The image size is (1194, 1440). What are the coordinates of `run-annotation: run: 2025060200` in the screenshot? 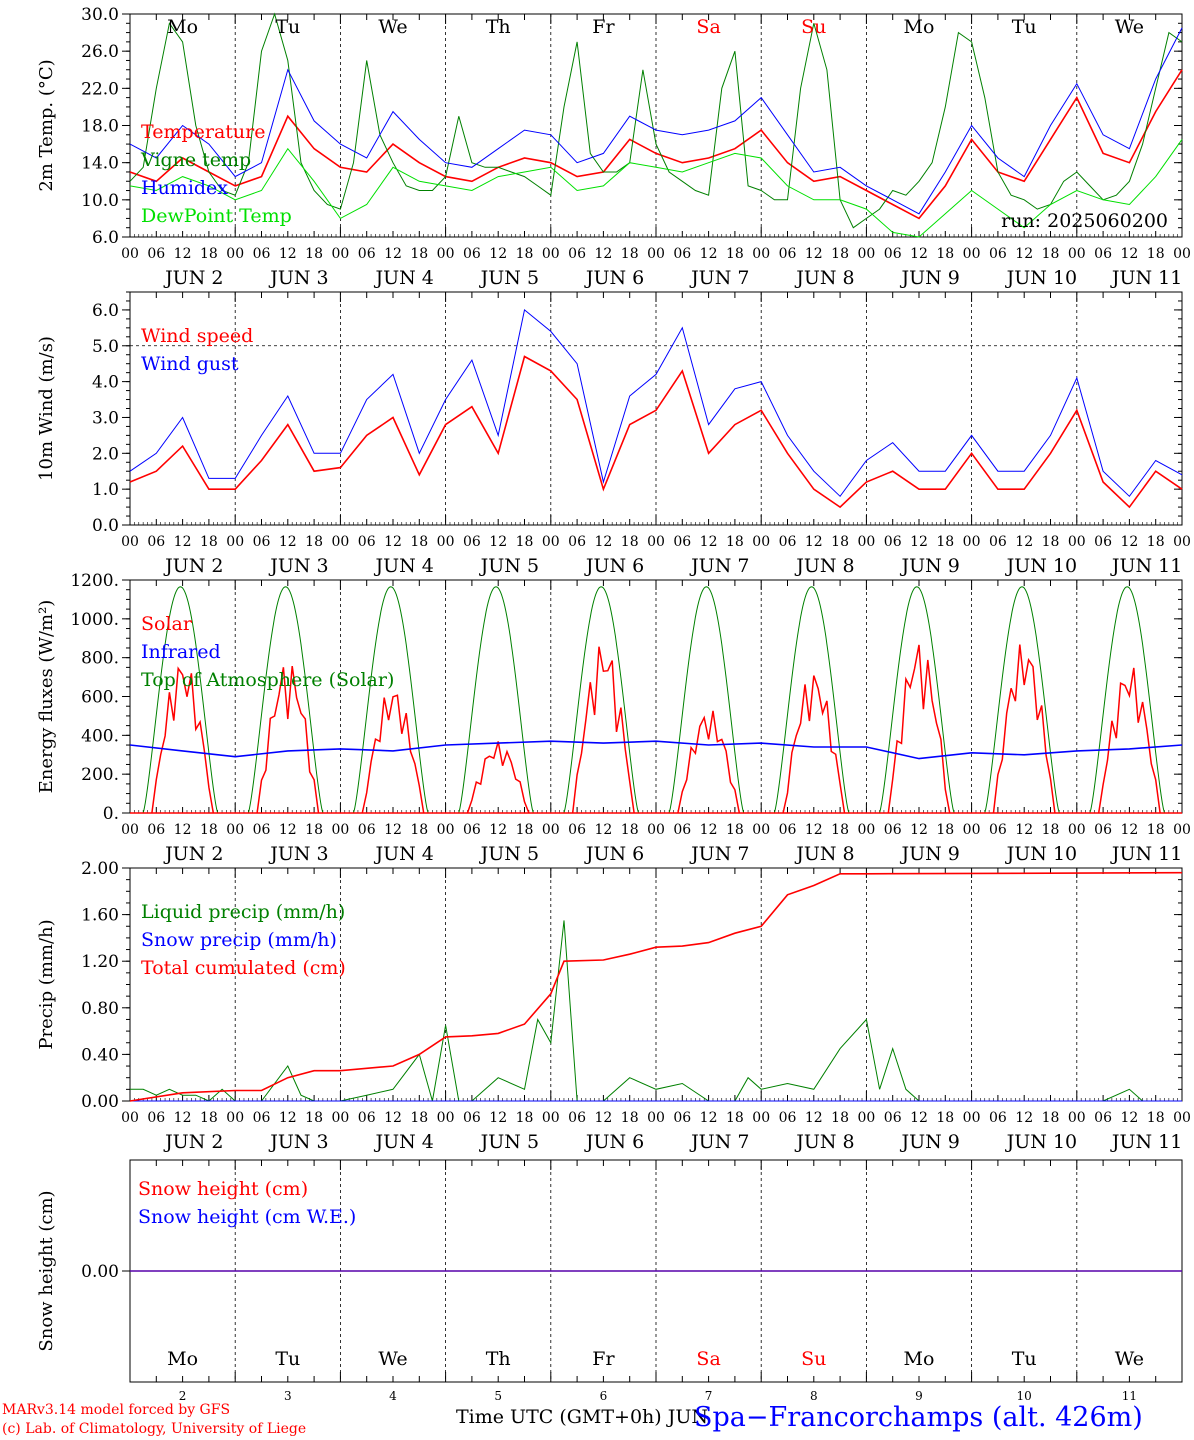 It's located at (1084, 221).